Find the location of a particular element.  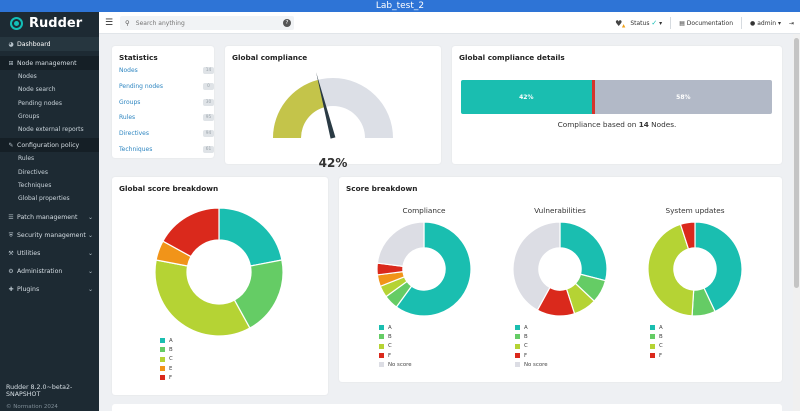

stat-link: Pending nodes is located at coordinates (141, 86).